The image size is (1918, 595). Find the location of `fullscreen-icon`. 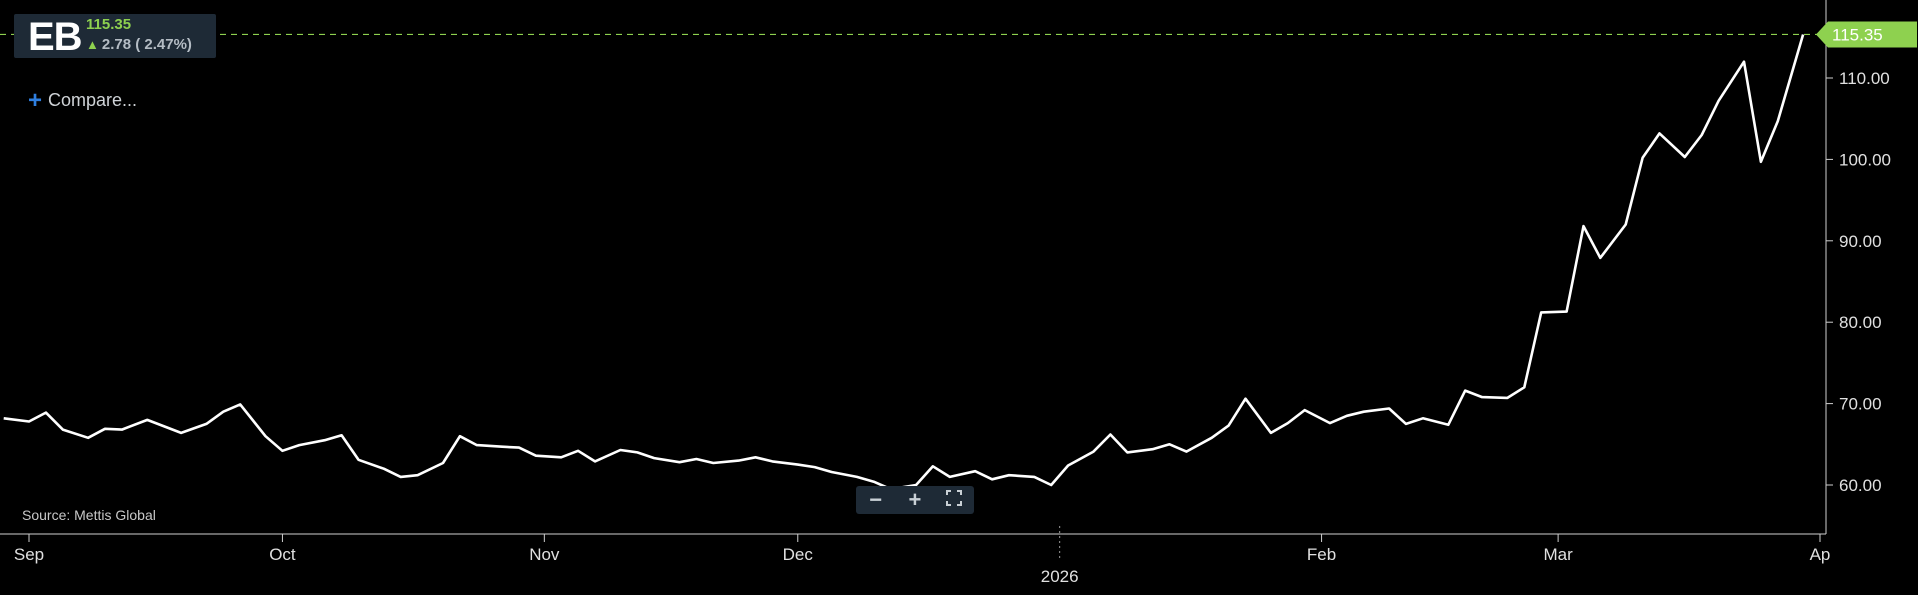

fullscreen-icon is located at coordinates (954, 498).